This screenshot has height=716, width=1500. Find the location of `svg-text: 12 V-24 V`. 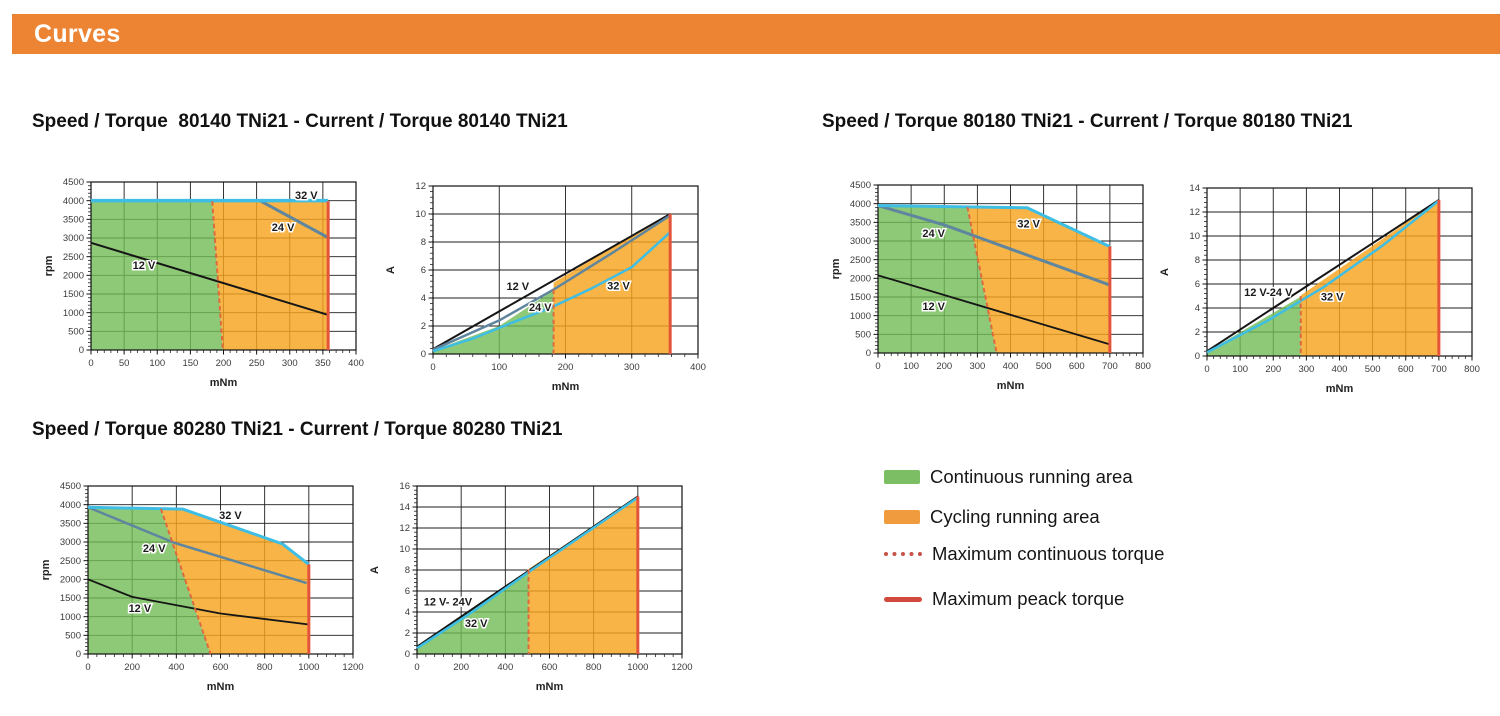

svg-text: 12 V-24 V is located at coordinates (1268, 293).